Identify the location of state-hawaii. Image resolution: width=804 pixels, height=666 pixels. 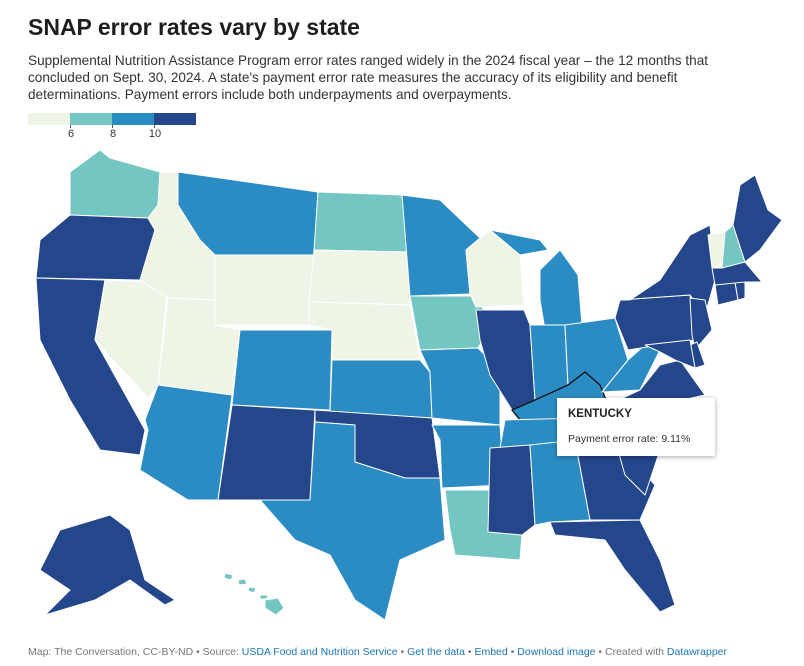
(254, 594).